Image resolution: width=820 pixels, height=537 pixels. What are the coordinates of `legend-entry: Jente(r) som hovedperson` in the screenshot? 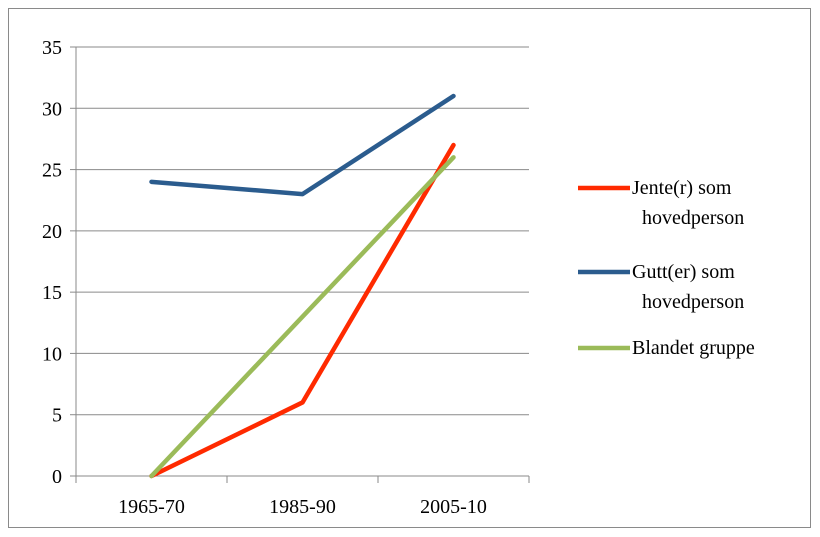 It's located at (661, 203).